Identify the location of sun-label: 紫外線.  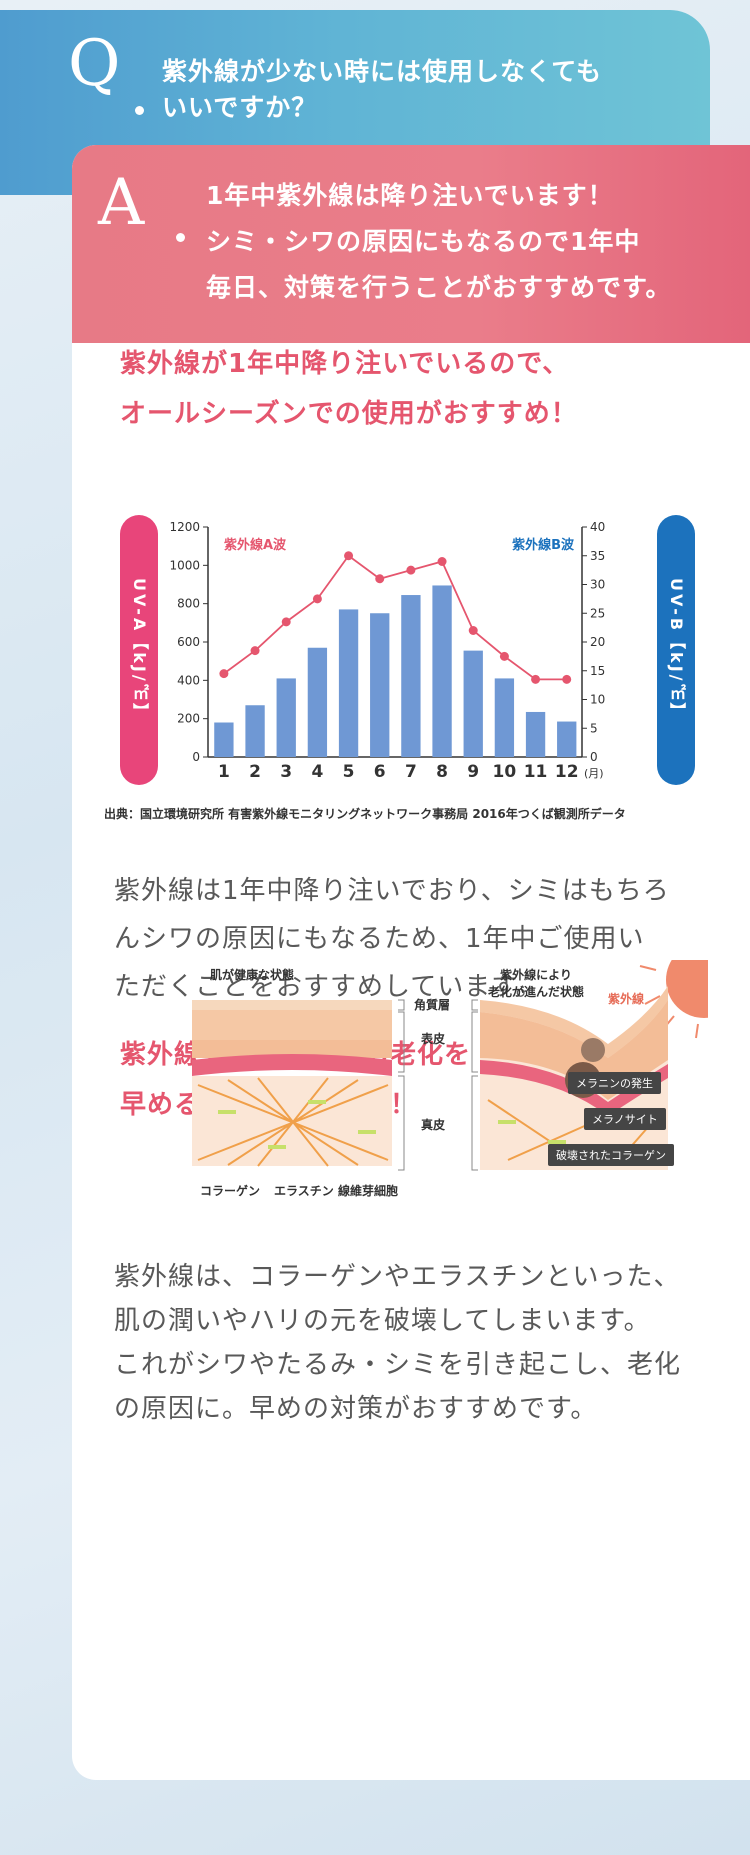
(626, 999).